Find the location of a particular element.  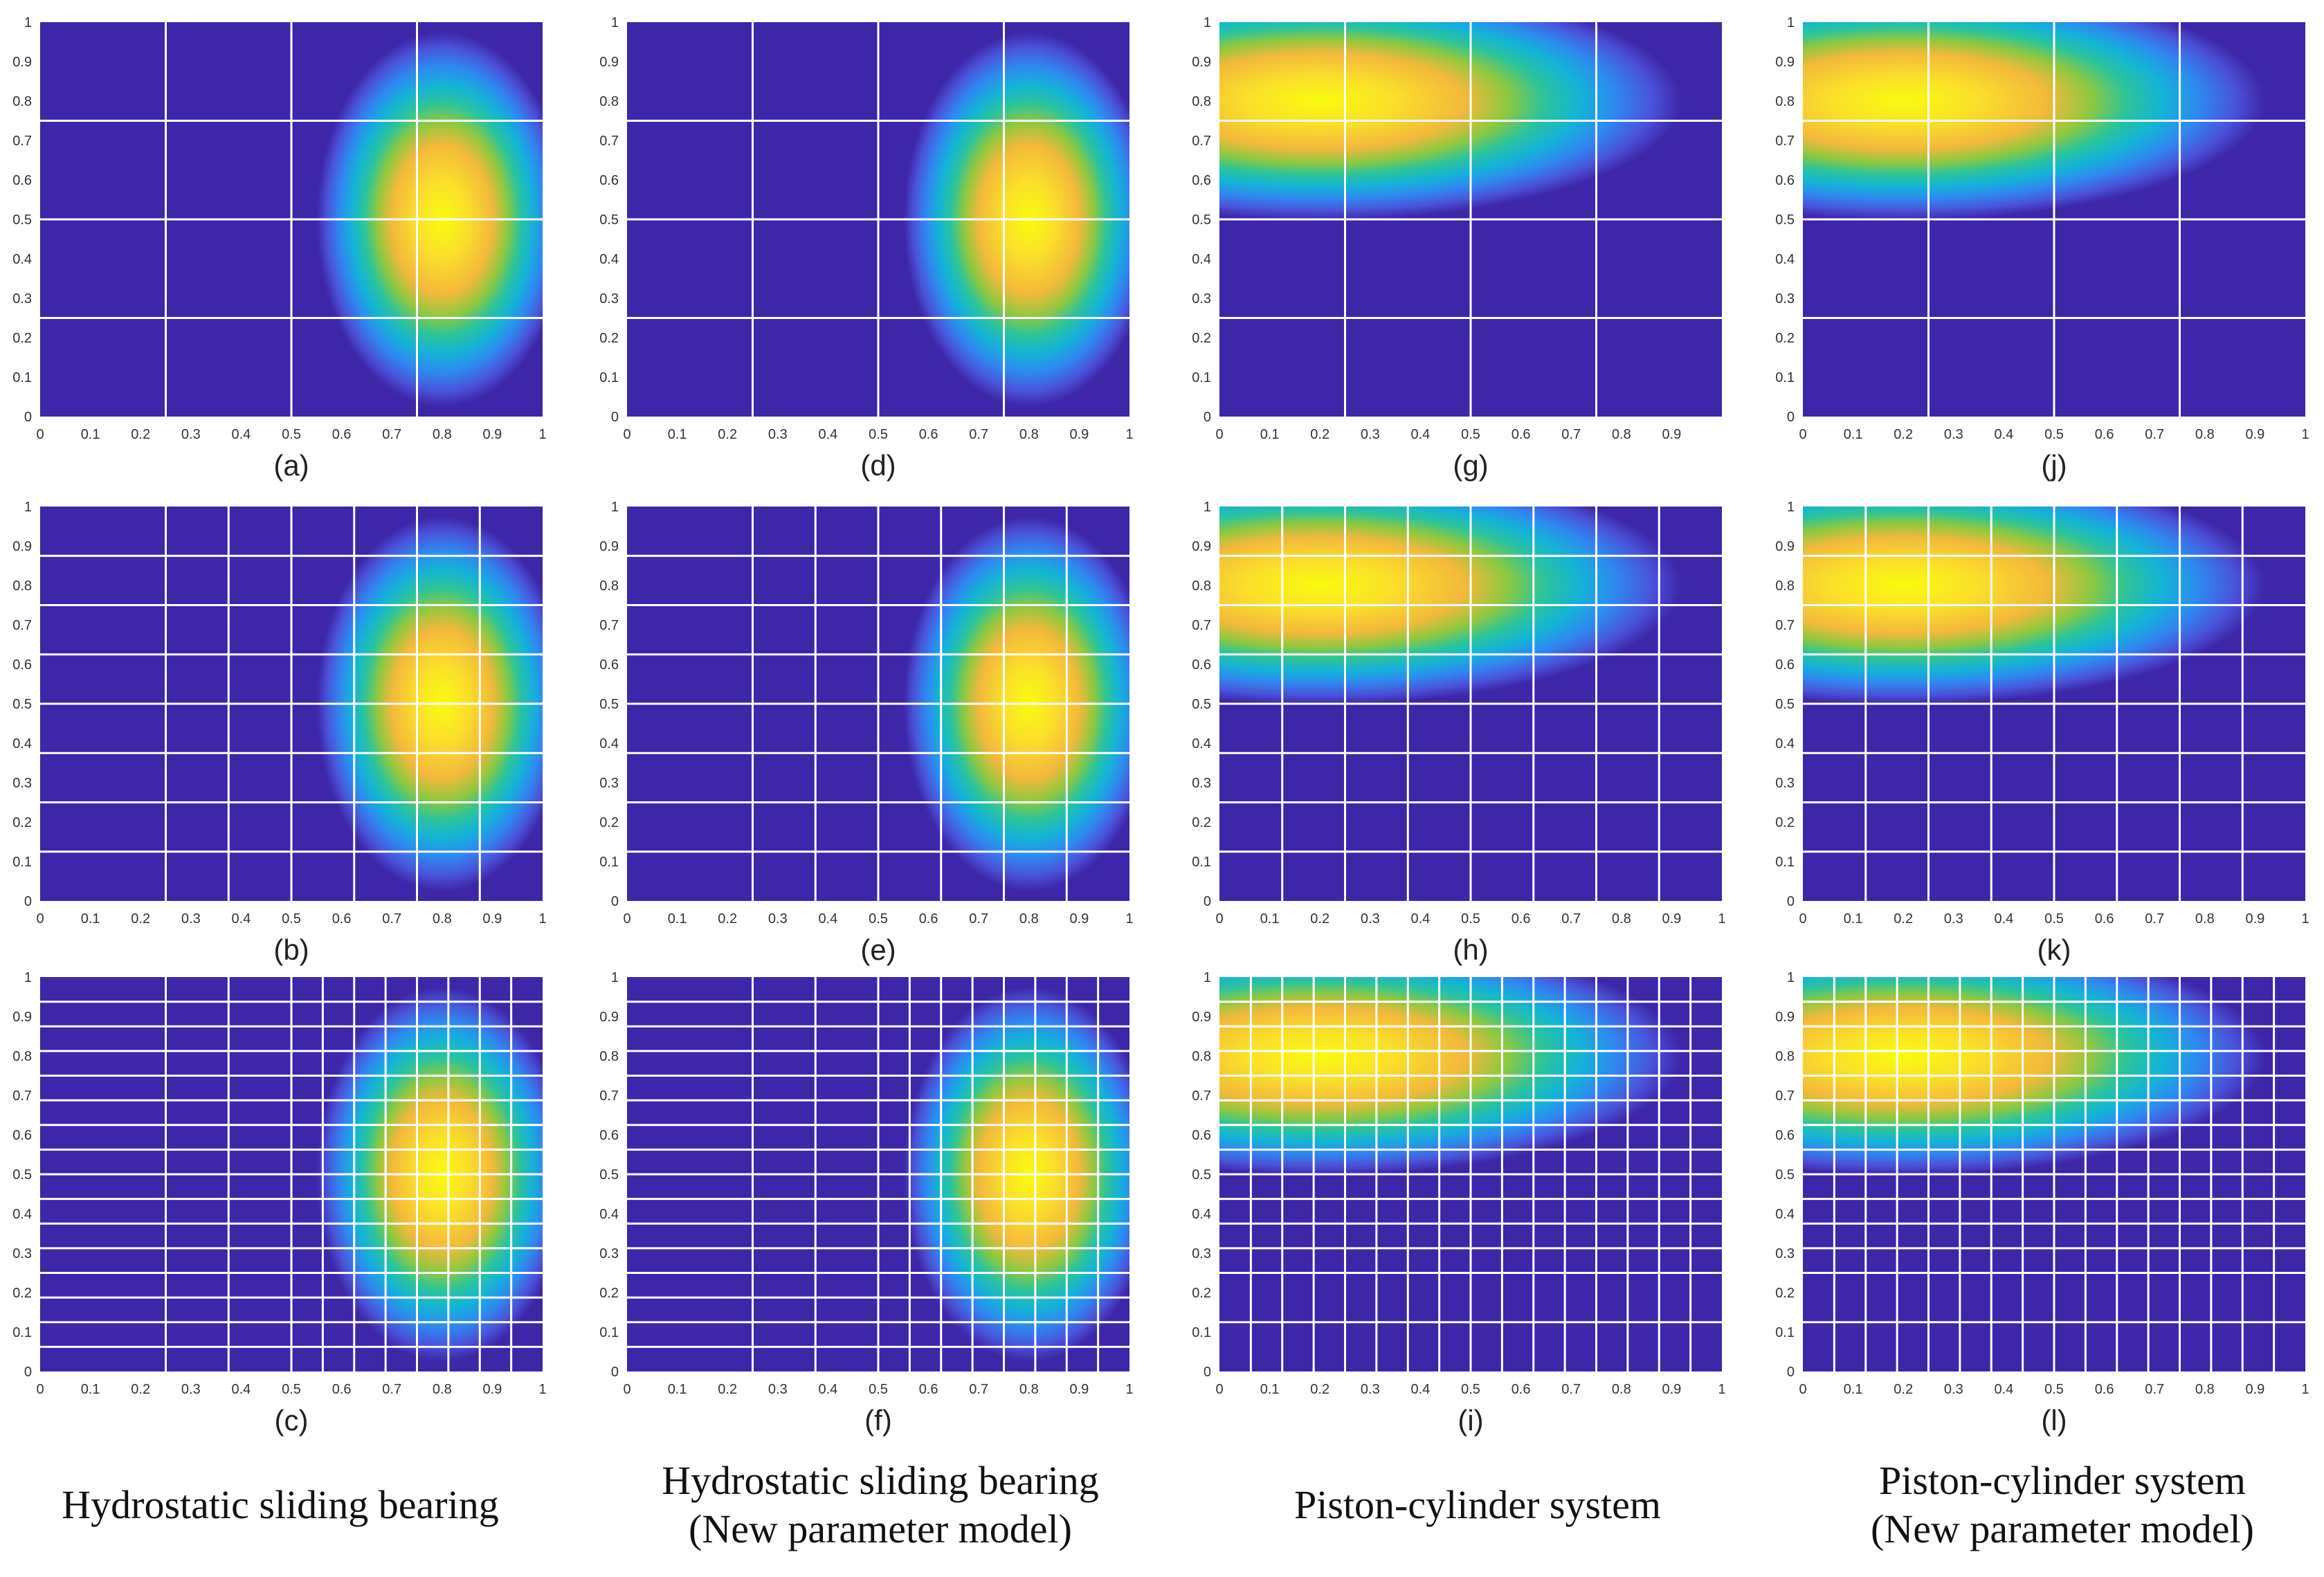

panel-label: (i) is located at coordinates (1470, 1420).